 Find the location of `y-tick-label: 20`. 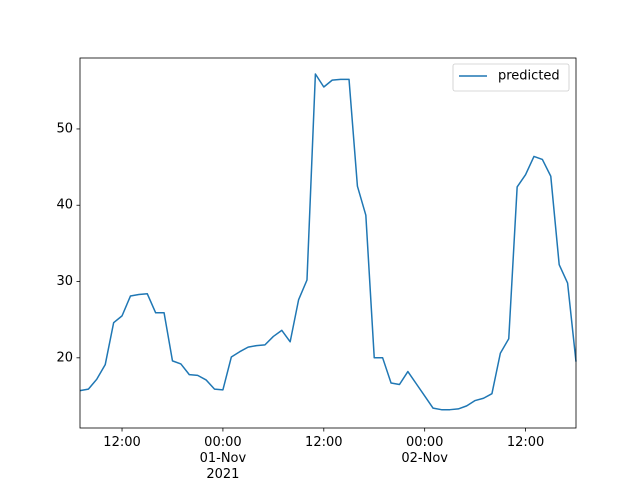

y-tick-label: 20 is located at coordinates (64, 357).